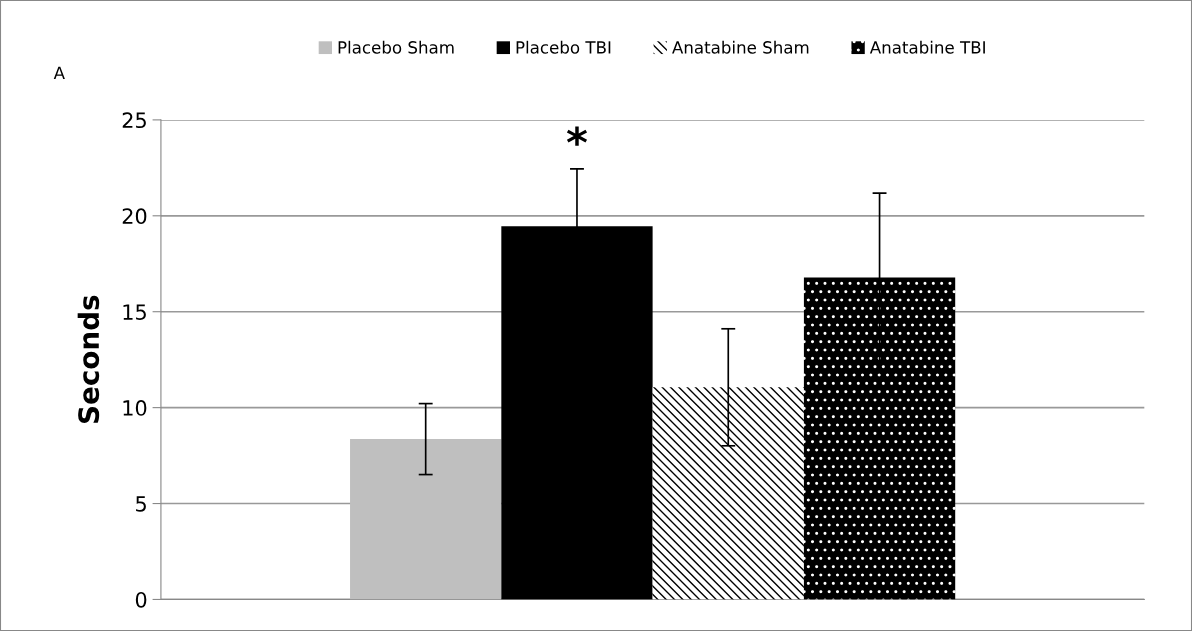 The width and height of the screenshot is (1192, 631). What do you see at coordinates (135, 408) in the screenshot?
I see `y-tick-label: 10` at bounding box center [135, 408].